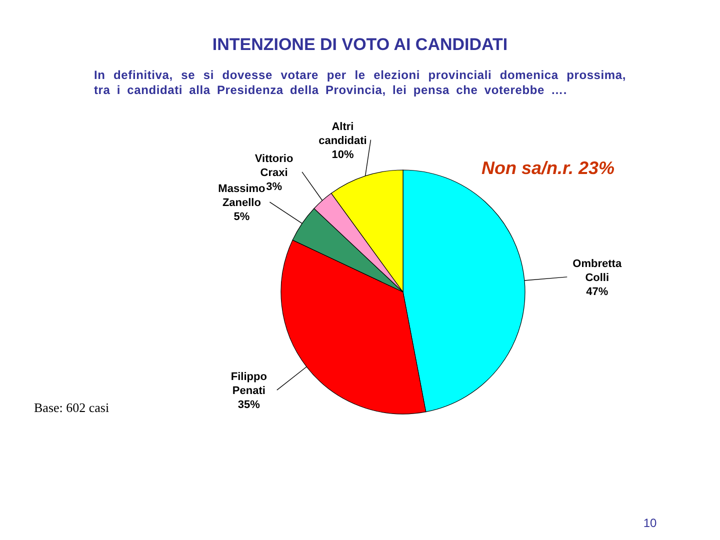 This screenshot has width=720, height=540. I want to click on slice-label: Altri candidati, so click(342, 133).